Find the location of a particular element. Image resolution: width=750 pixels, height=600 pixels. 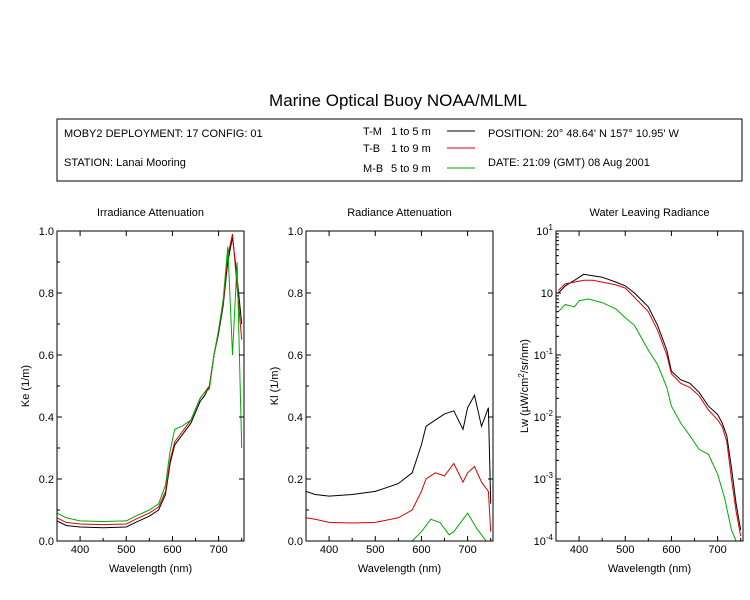

legend: T-M 1 to 5 m T-B 1 to 9 m M-B 5 to 9 m is located at coordinates (419, 150).